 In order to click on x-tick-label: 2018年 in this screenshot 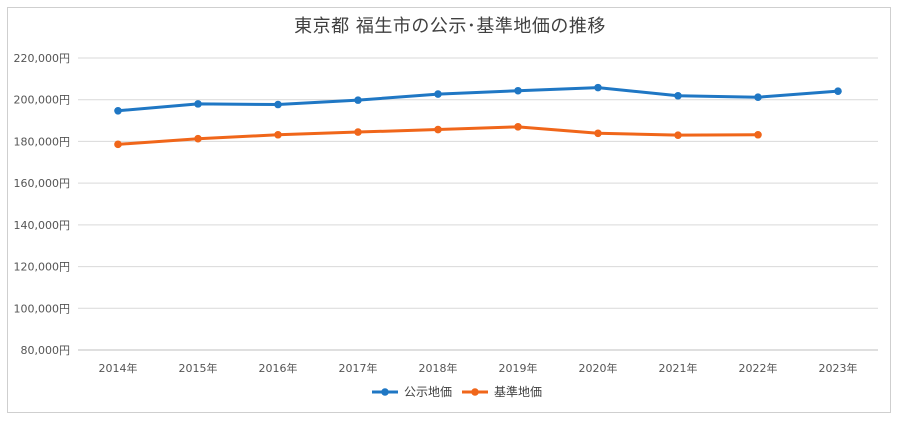, I will do `click(438, 368)`.